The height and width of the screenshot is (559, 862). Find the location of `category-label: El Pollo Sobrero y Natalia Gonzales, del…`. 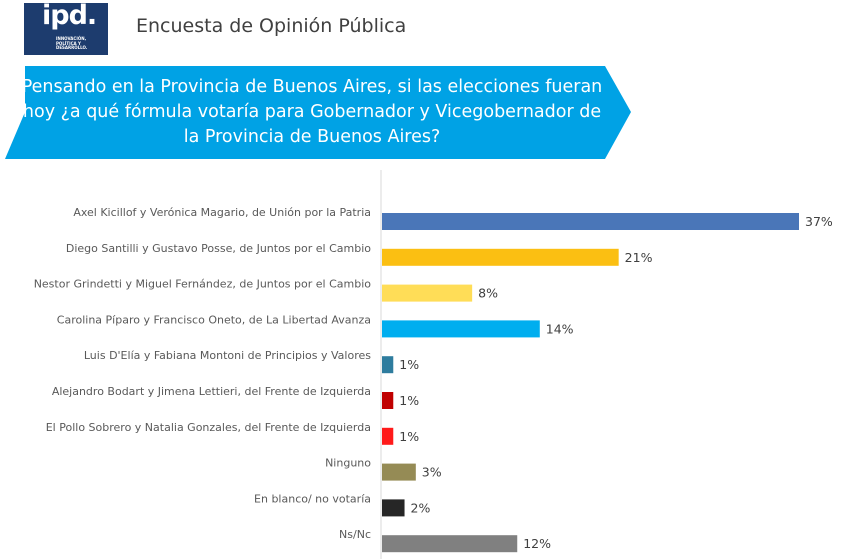

category-label: El Pollo Sobrero y Natalia Gonzales, del… is located at coordinates (208, 427).